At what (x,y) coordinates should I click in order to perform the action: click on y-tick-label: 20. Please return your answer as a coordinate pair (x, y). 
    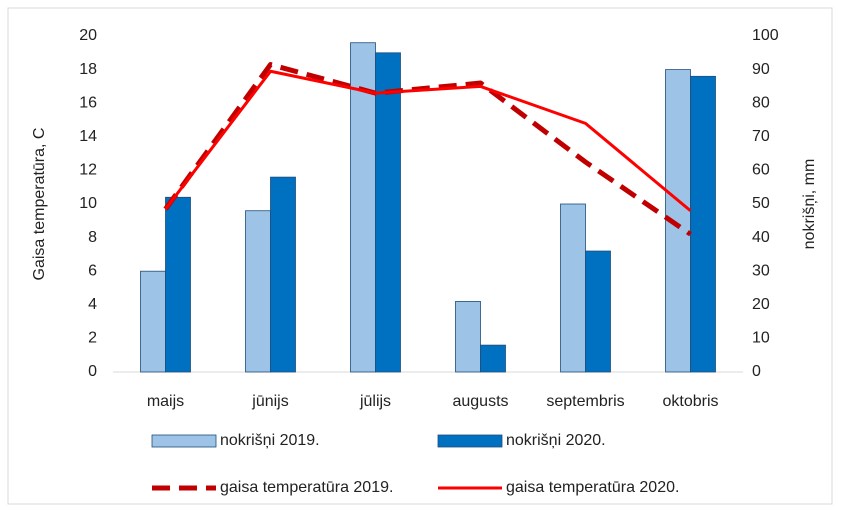
    Looking at the image, I should click on (88, 35).